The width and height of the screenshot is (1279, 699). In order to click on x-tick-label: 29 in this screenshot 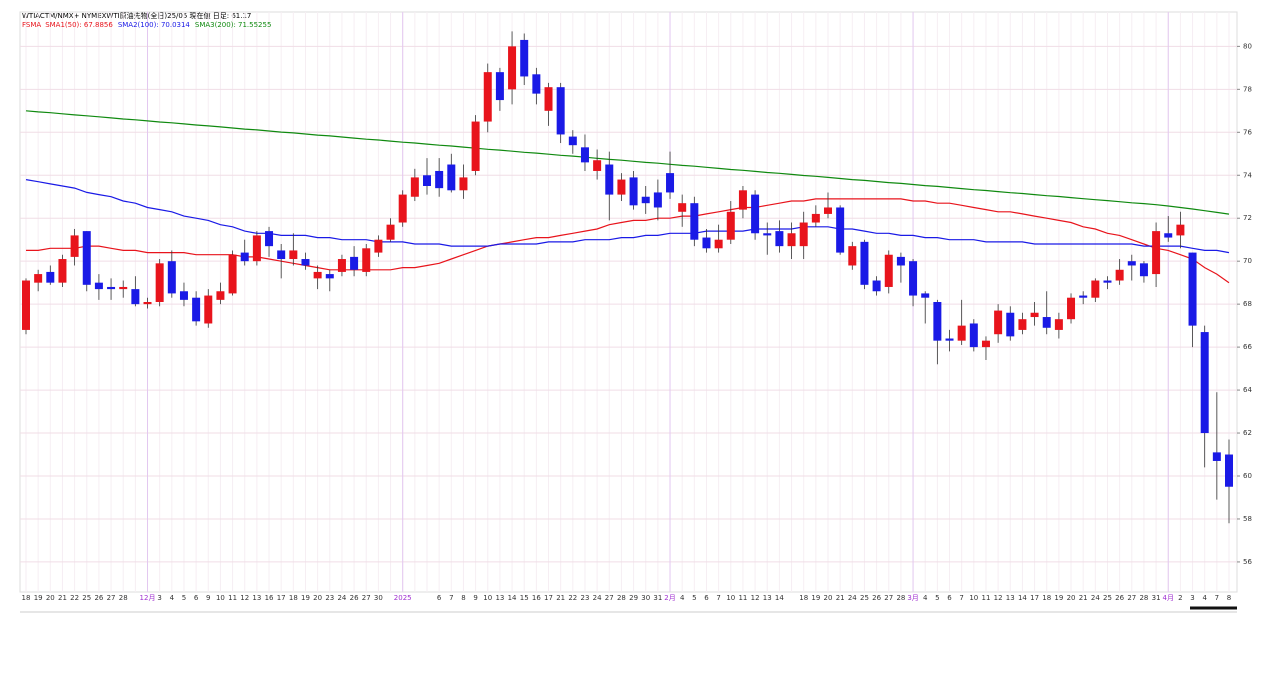, I will do `click(633, 598)`.